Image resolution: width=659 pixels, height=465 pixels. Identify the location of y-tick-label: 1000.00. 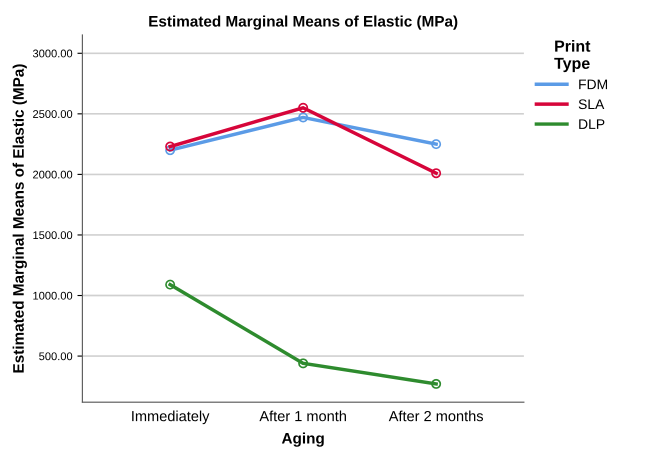
(52, 296).